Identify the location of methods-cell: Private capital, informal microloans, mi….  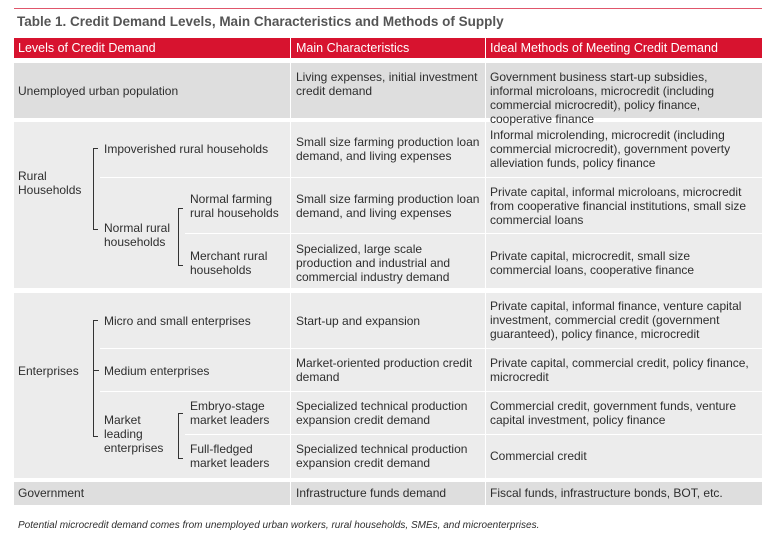
(618, 206).